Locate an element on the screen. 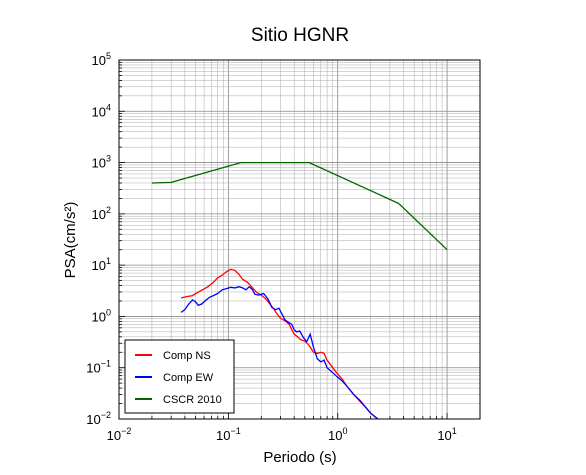 This screenshot has width=586, height=475. series-line-comp-ns is located at coordinates (279, 343).